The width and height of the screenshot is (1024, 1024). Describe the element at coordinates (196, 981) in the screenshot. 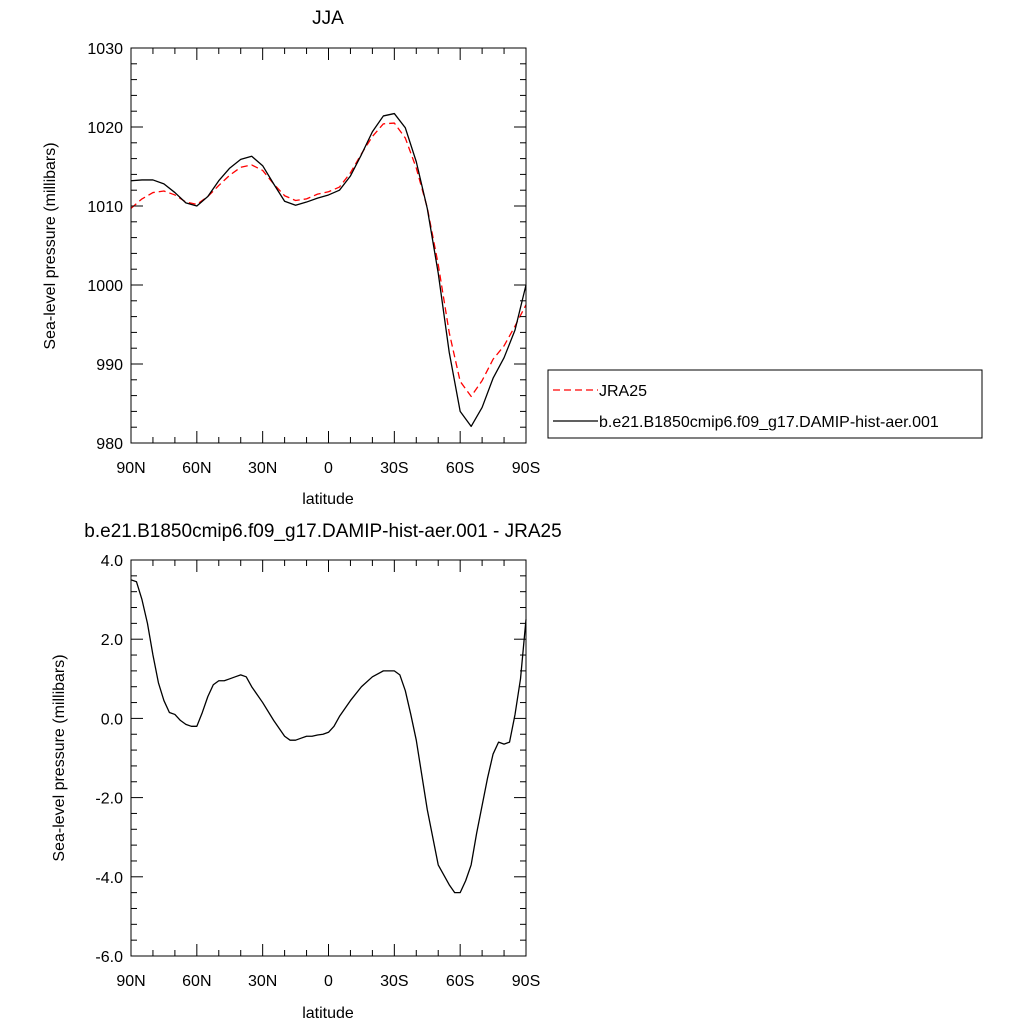

I see `bottom-x-tick-label: 60N` at that location.